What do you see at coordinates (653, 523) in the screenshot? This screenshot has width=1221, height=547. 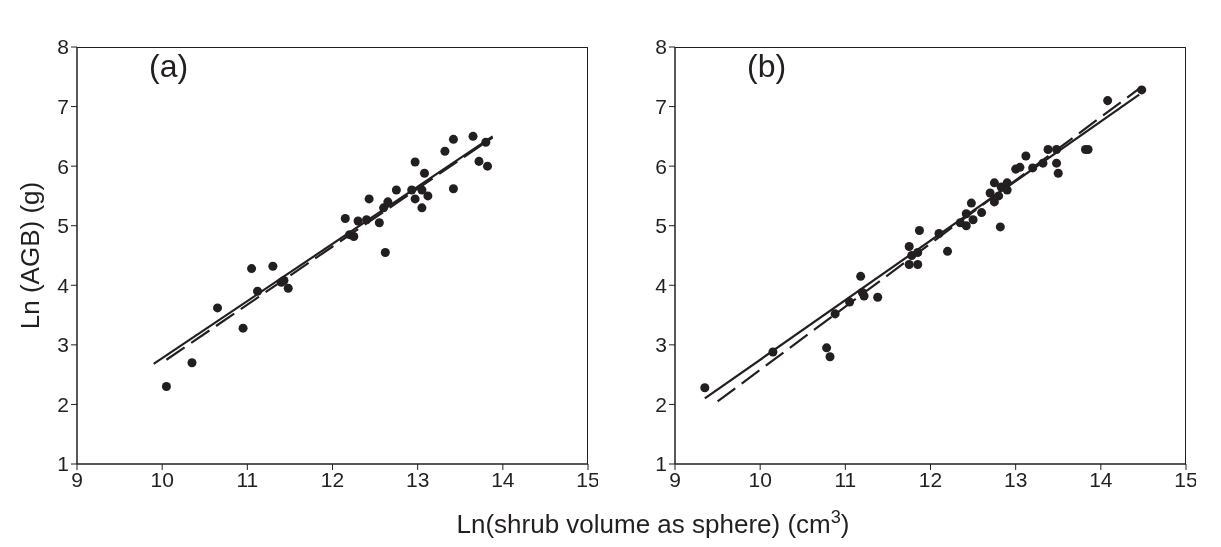 I see `x-axis-title: Ln(shrub volume as sphere) (cm$^{3}$)` at bounding box center [653, 523].